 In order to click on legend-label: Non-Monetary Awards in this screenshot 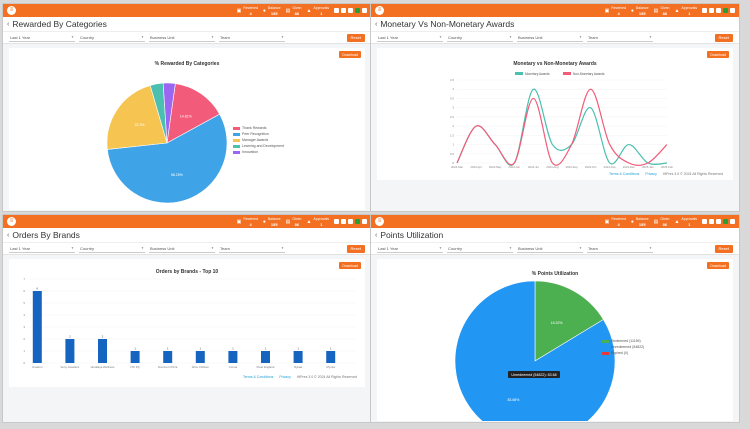, I will do `click(589, 74)`.